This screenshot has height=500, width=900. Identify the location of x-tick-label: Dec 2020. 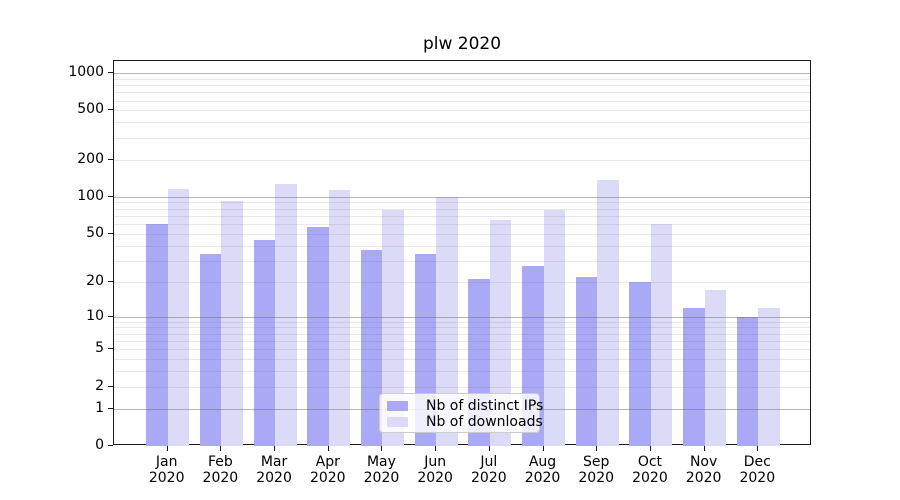
(757, 470).